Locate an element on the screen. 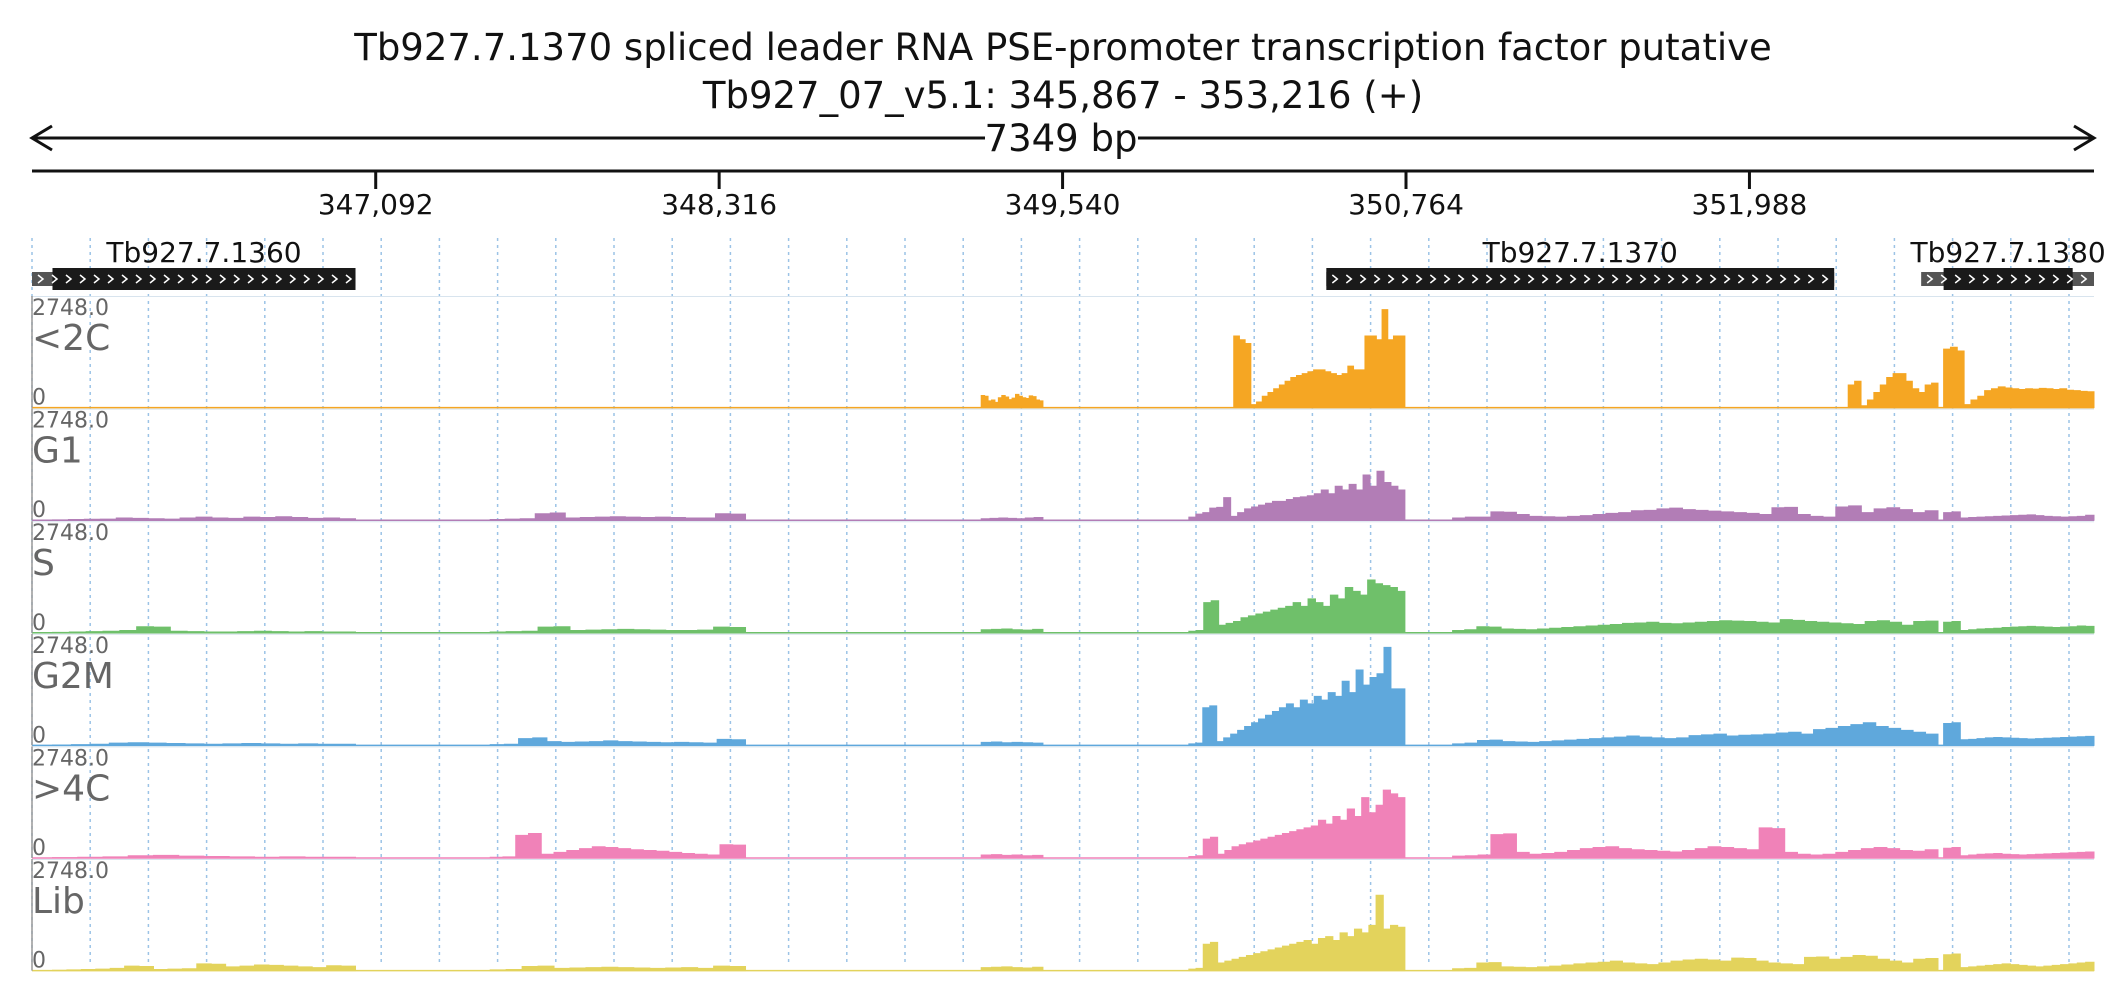  span-arrow-right-icon is located at coordinates (2085, 138).